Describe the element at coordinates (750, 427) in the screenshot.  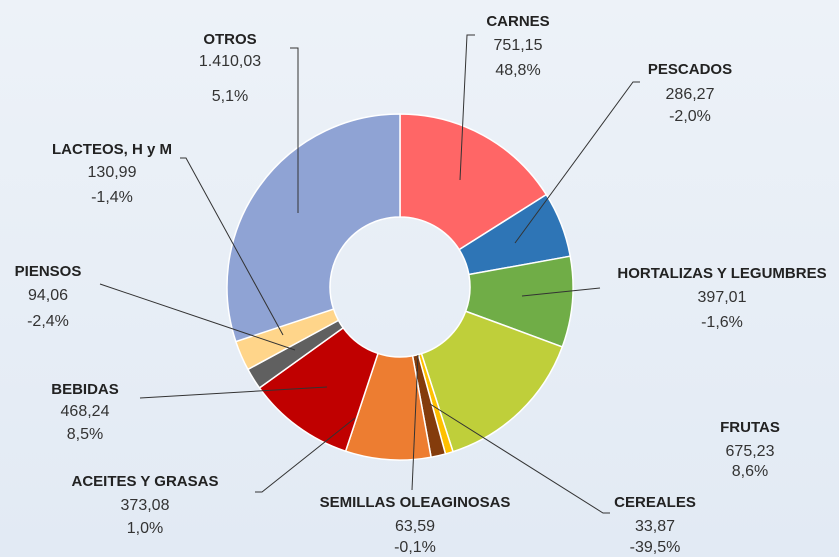
I see `category-label: FRUTAS` at that location.